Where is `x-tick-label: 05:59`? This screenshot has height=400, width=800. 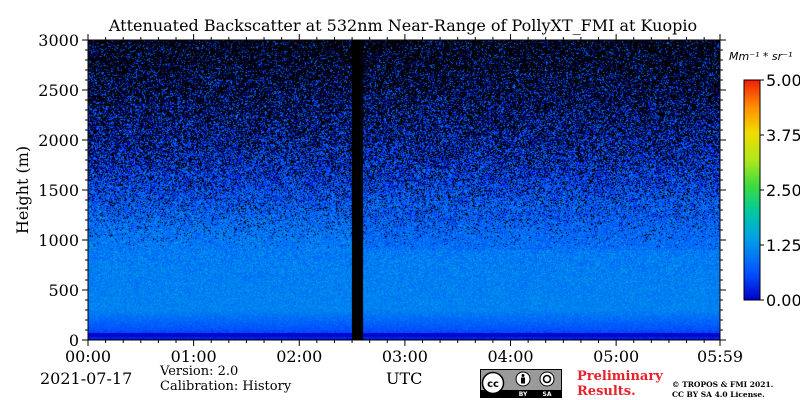 x-tick-label: 05:59 is located at coordinates (720, 356).